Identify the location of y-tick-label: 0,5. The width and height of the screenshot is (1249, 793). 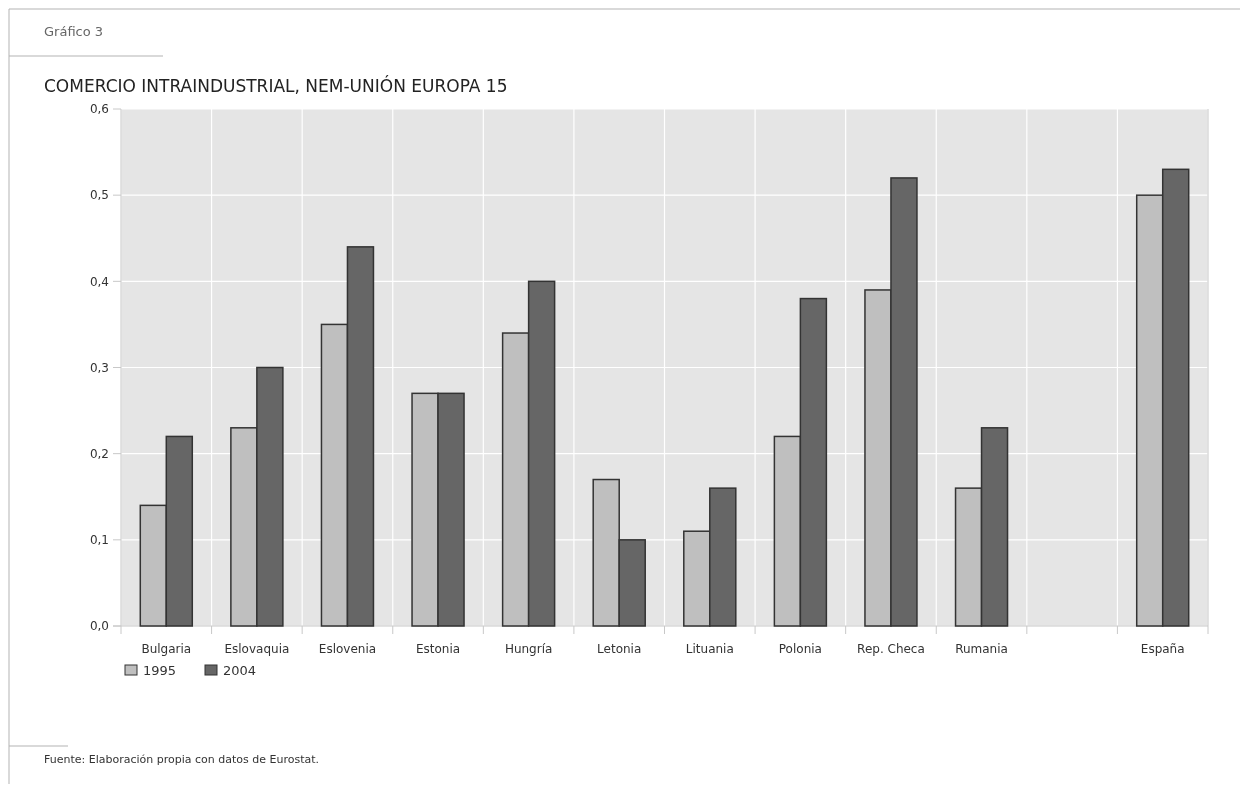
(99, 195).